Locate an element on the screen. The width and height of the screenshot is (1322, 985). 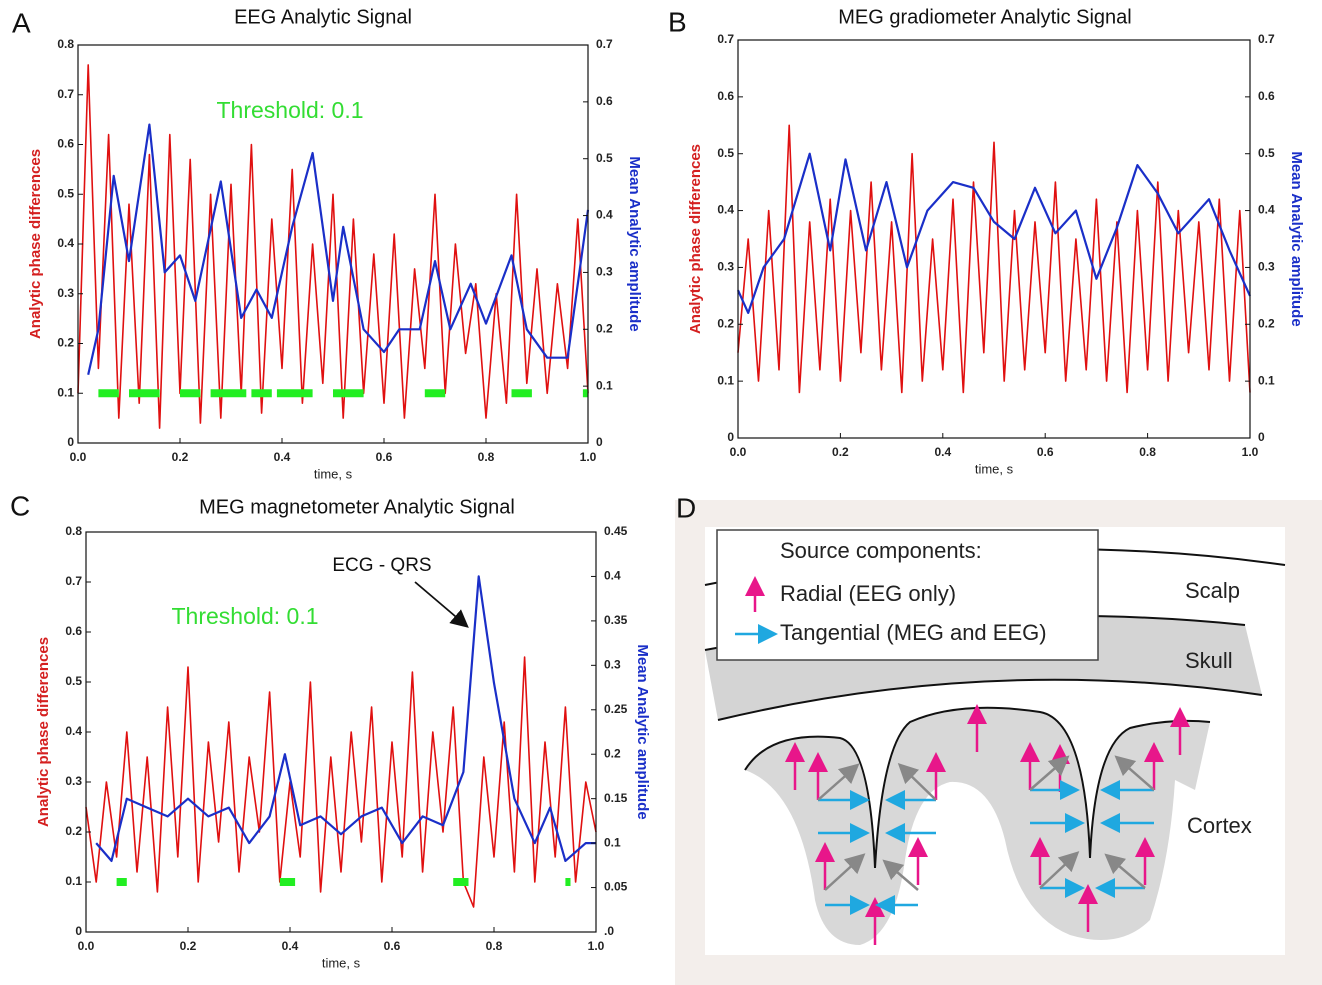
chart-title: MEG gradiometer Analytic Signal is located at coordinates (984, 17).